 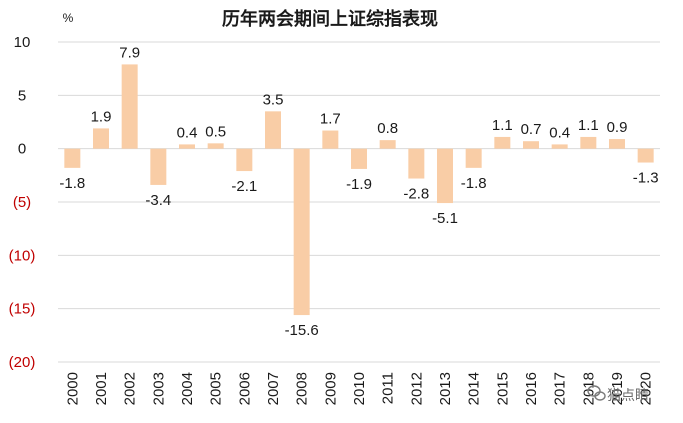 I want to click on data-label: -2.8, so click(x=416, y=194).